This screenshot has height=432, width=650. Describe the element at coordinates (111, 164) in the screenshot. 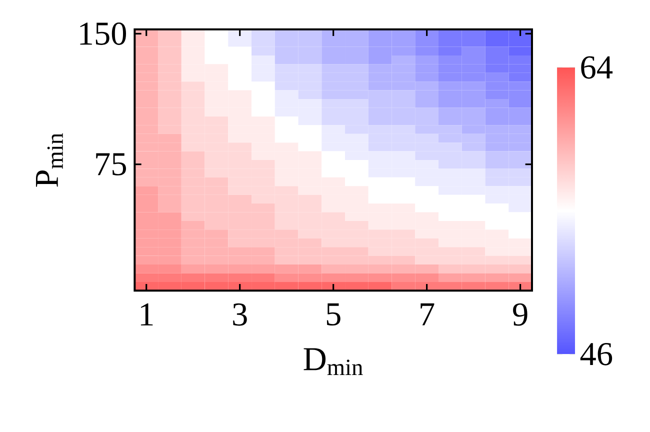

I see `y-tick-label: 75` at that location.